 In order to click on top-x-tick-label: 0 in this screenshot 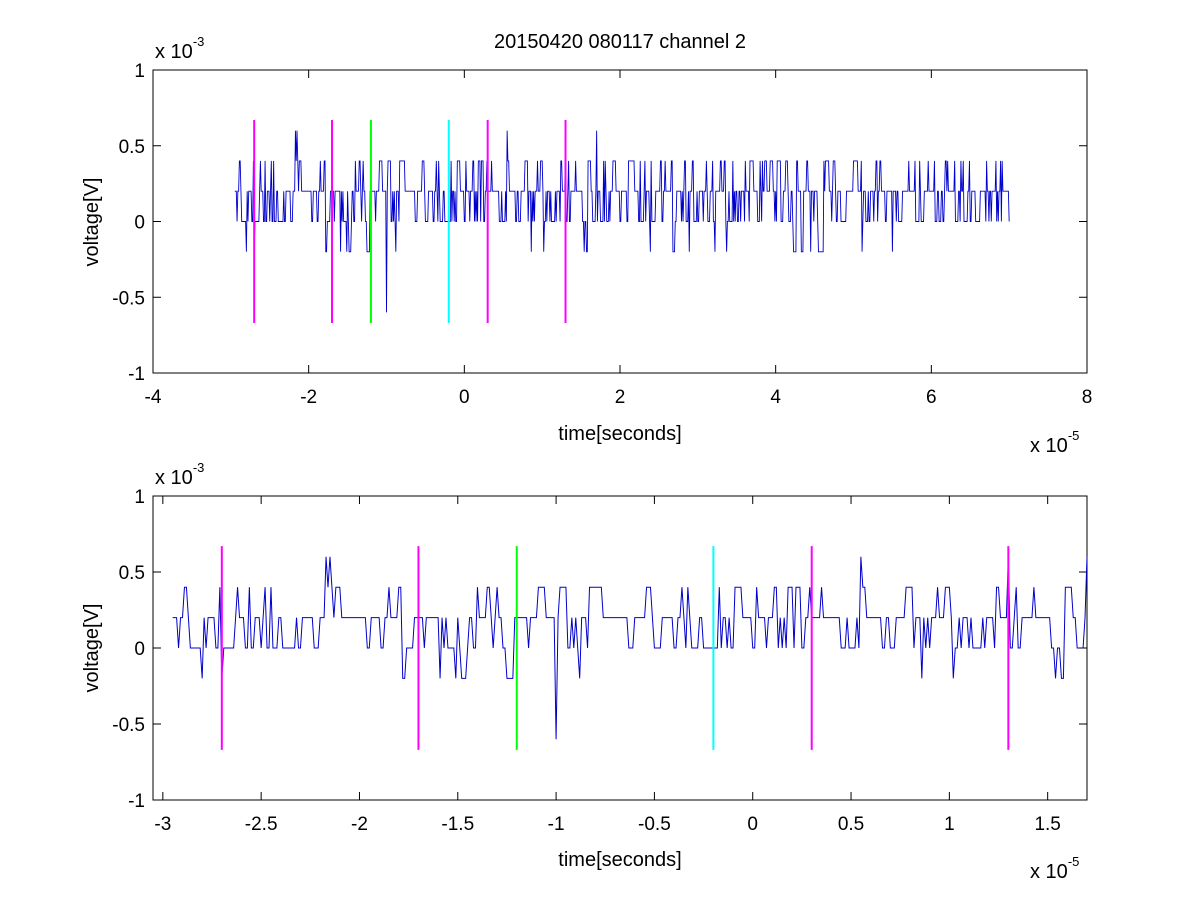, I will do `click(464, 397)`.